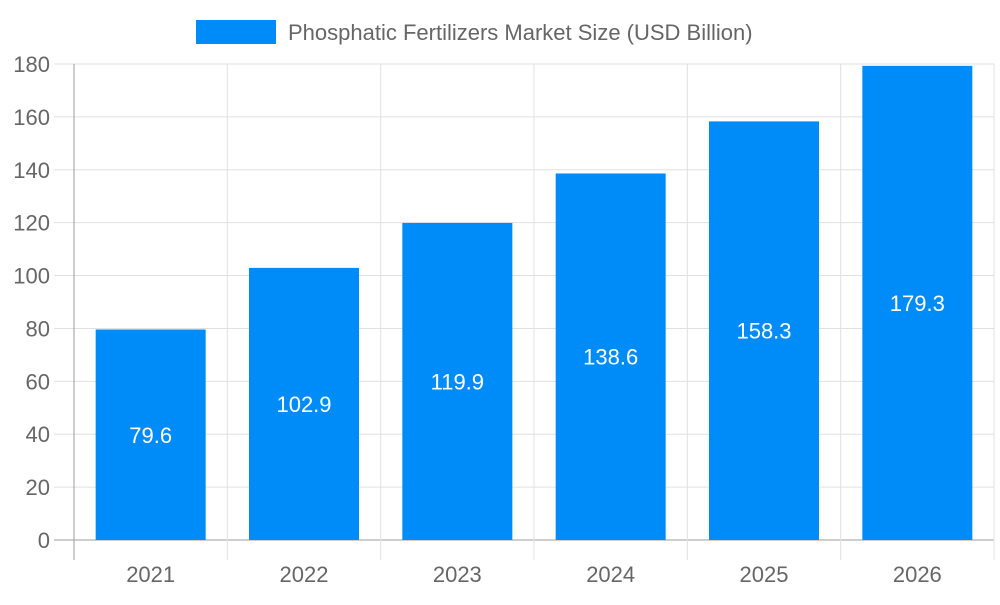 The width and height of the screenshot is (1000, 605). I want to click on x-tick-label: 2023, so click(457, 574).